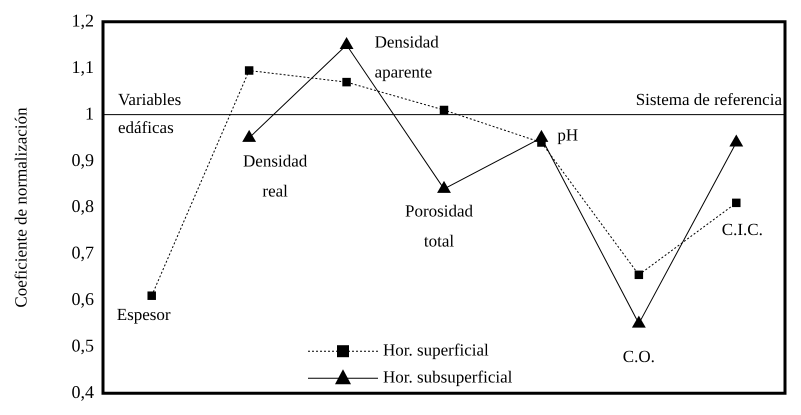 Image resolution: width=801 pixels, height=415 pixels. Describe the element at coordinates (567, 134) in the screenshot. I see `annotation: pH` at that location.